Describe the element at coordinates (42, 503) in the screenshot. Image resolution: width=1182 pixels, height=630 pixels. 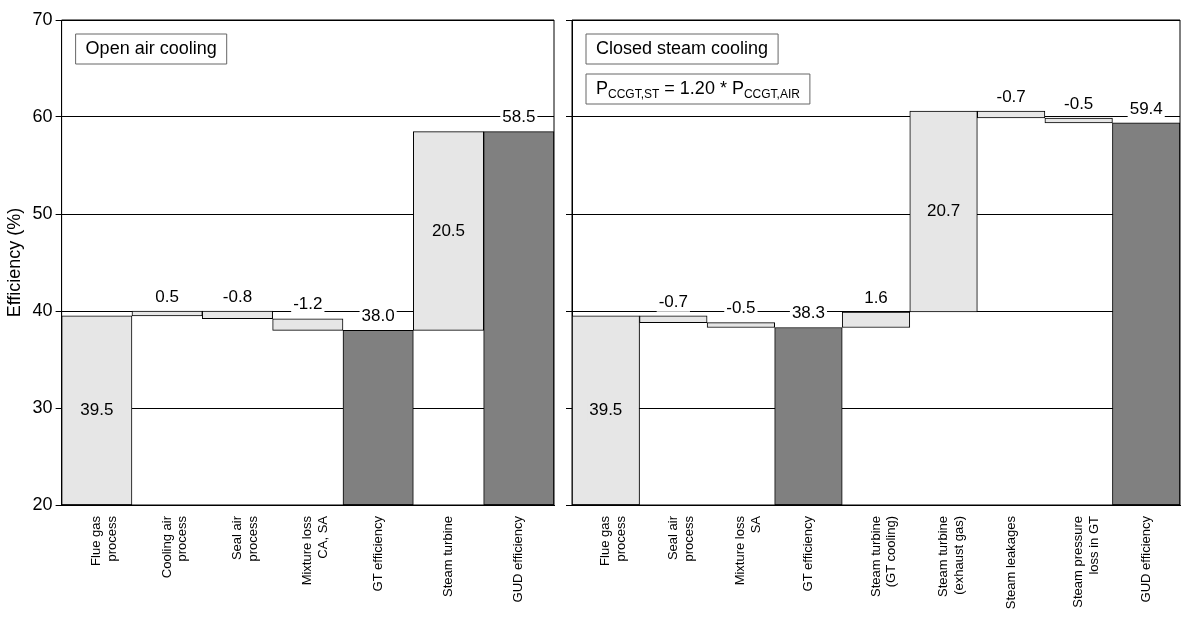
I see `y-tick-label: 20` at that location.